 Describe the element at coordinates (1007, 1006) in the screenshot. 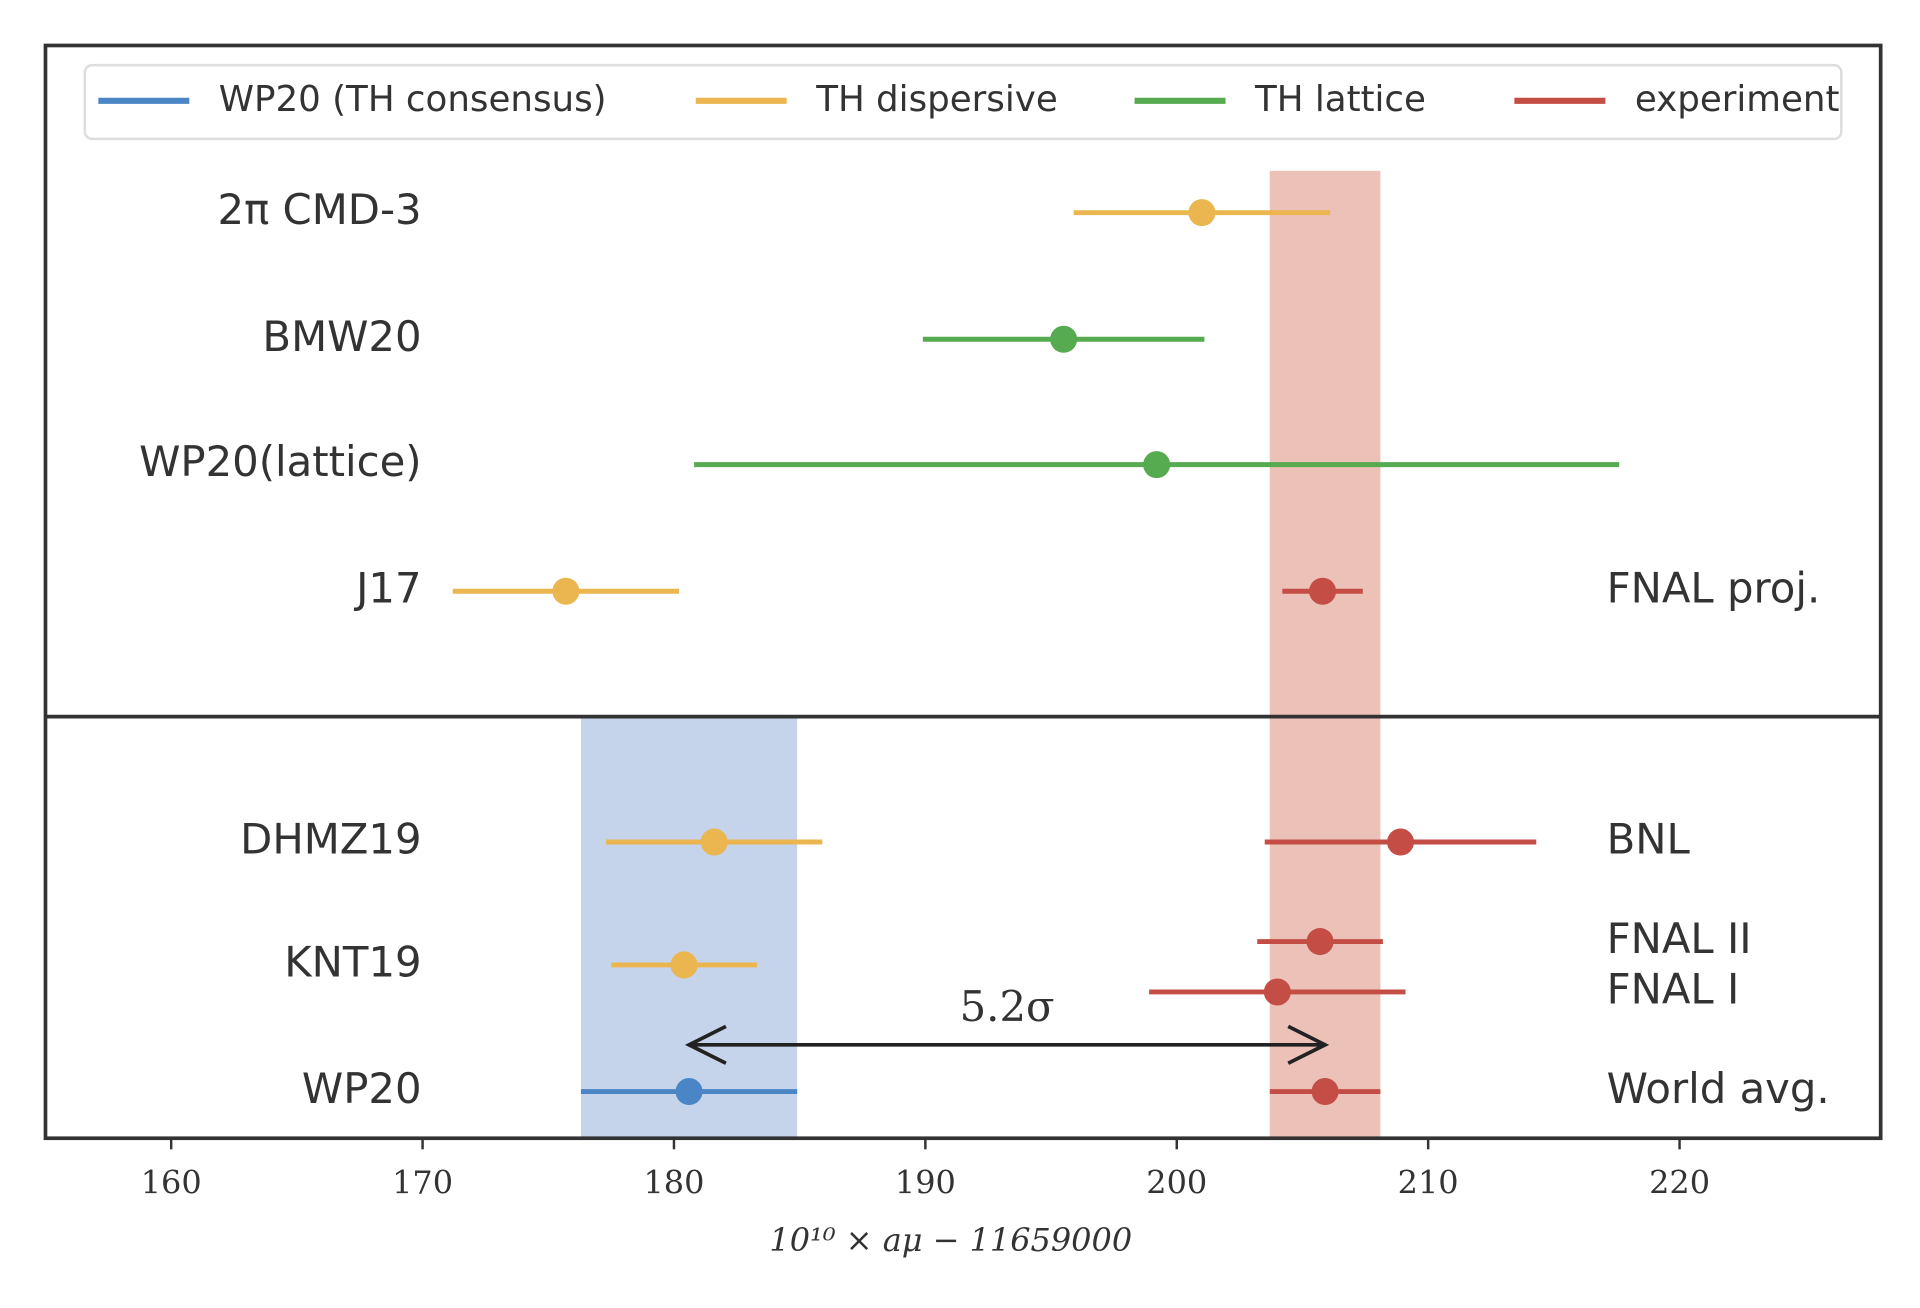

I see `annotation: 5.2σ` at that location.